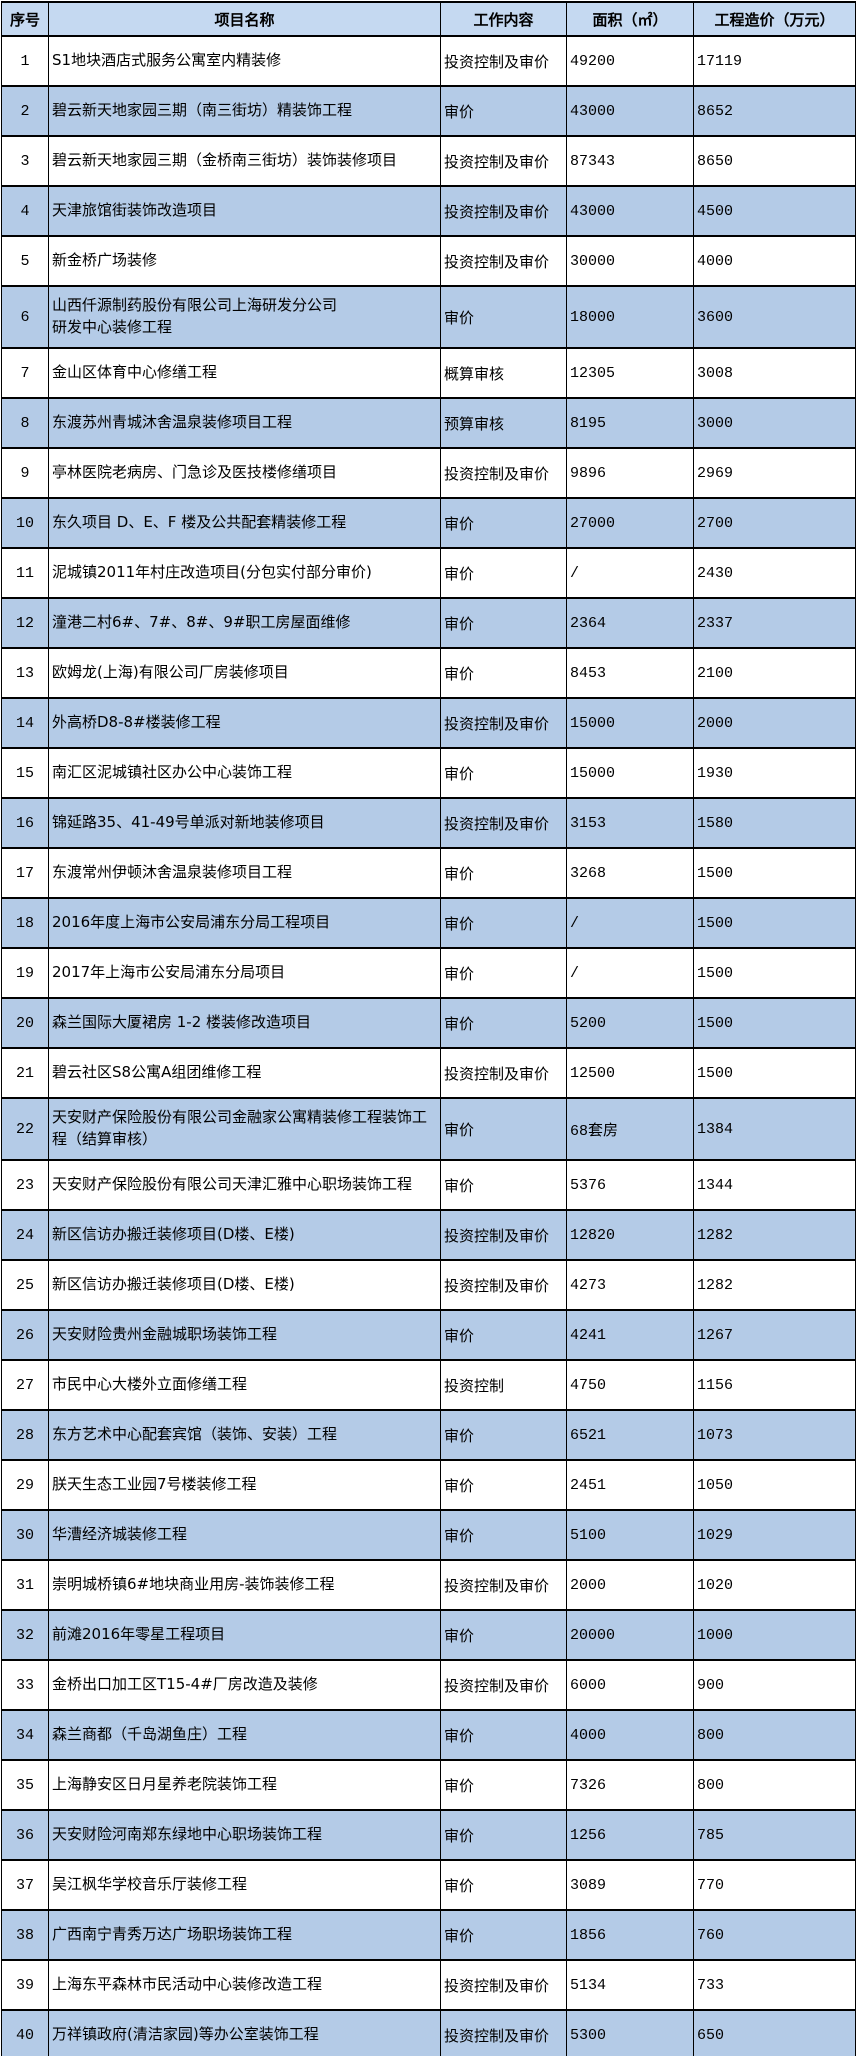 This screenshot has width=859, height=2056. I want to click on cell-work: 预算审核, so click(503, 423).